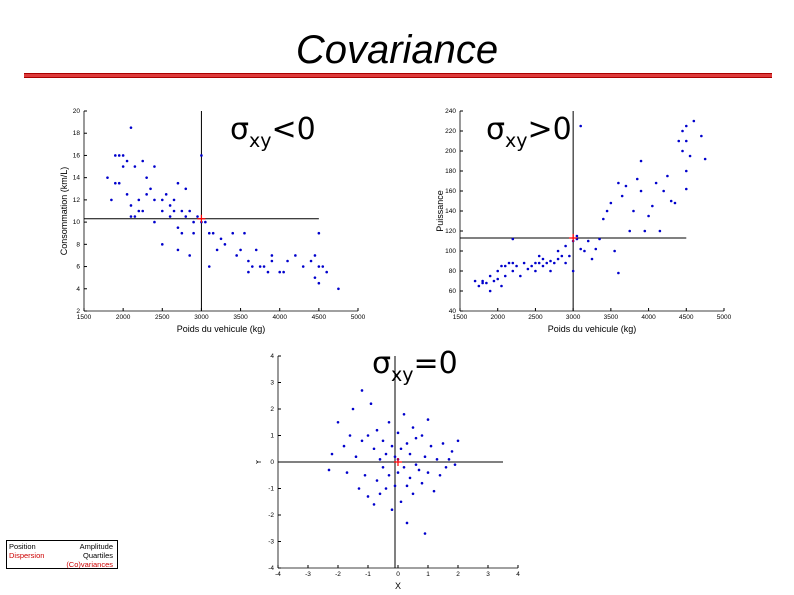  I want to click on y-axis-label: Y, so click(259, 462).